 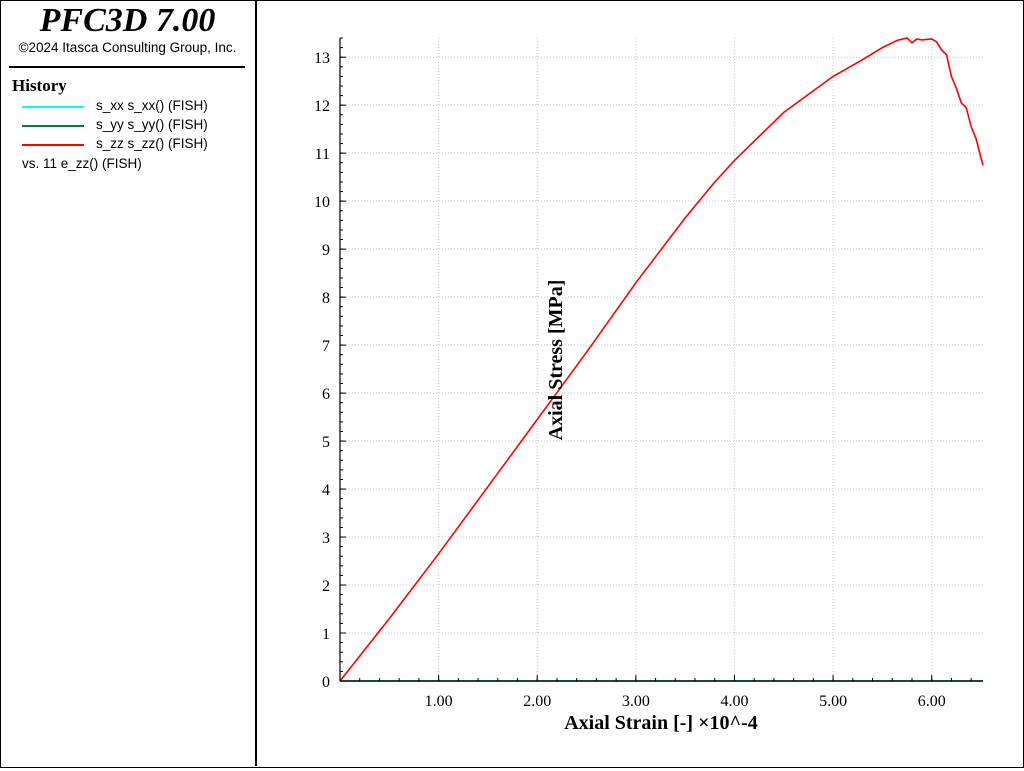 I want to click on app-title: PFC3D 7.00, so click(x=127, y=20).